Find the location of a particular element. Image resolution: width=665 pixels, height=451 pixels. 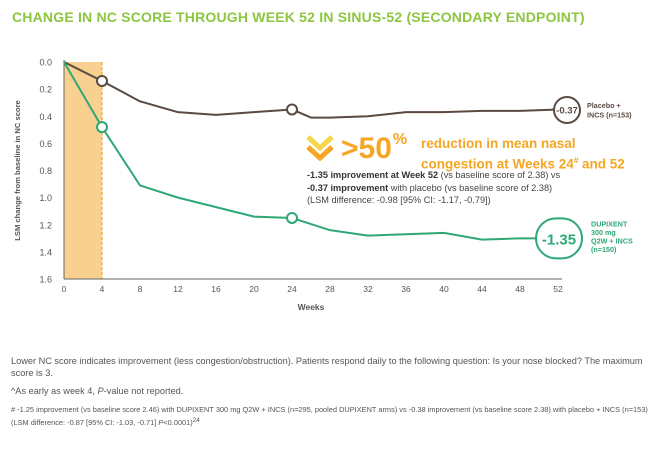

x-axis-title: Weeks is located at coordinates (311, 307).